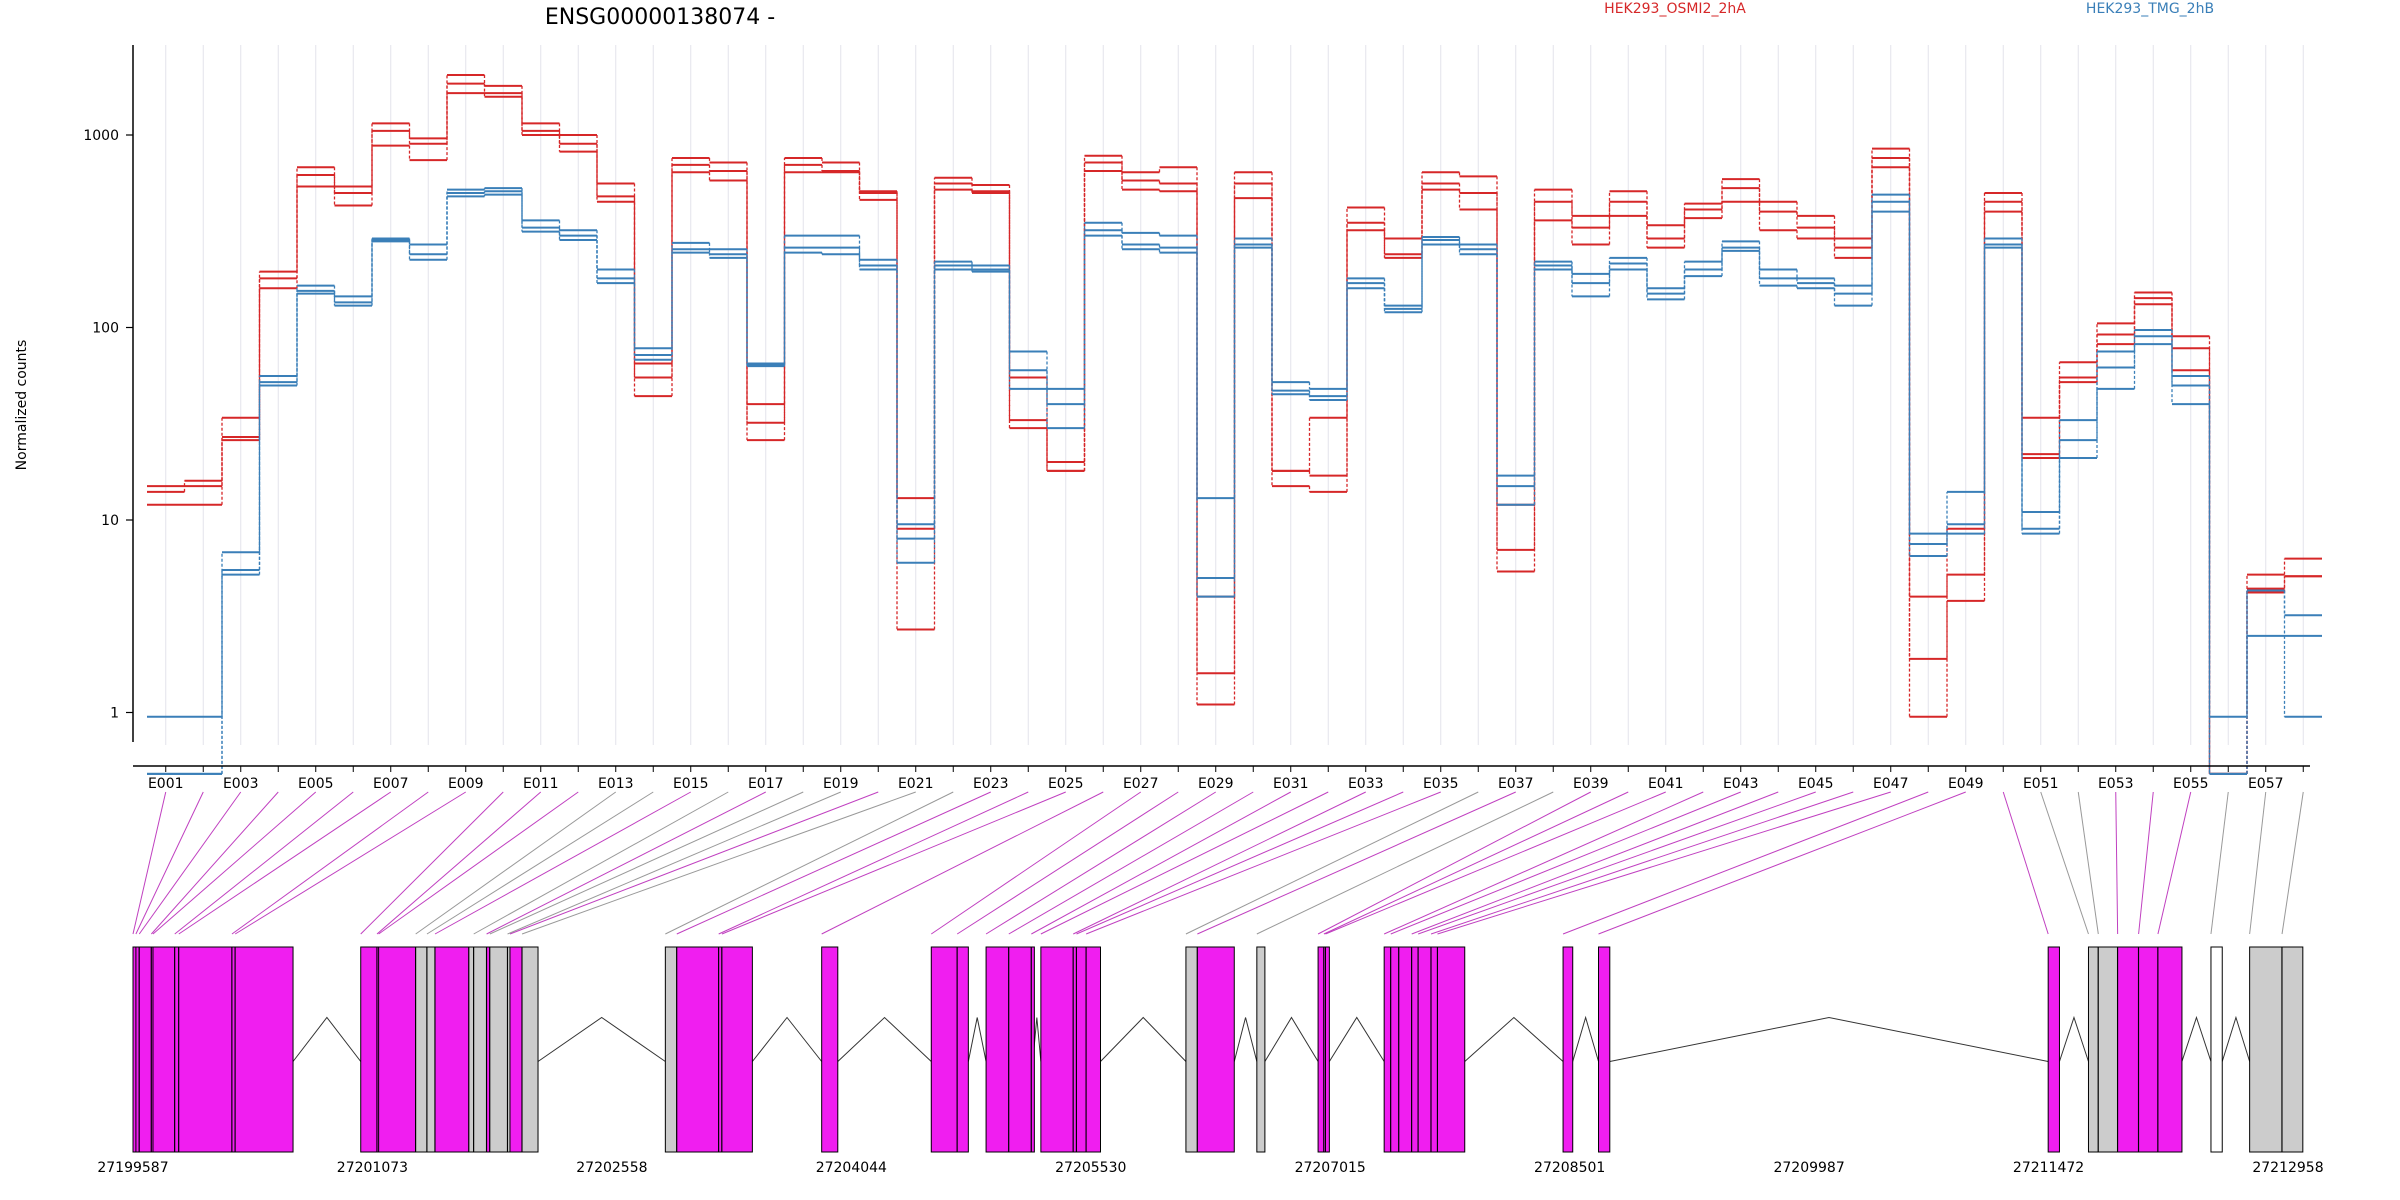 This screenshot has height=1200, width=2400. What do you see at coordinates (105, 329) in the screenshot?
I see `y-tick-label: 100` at bounding box center [105, 329].